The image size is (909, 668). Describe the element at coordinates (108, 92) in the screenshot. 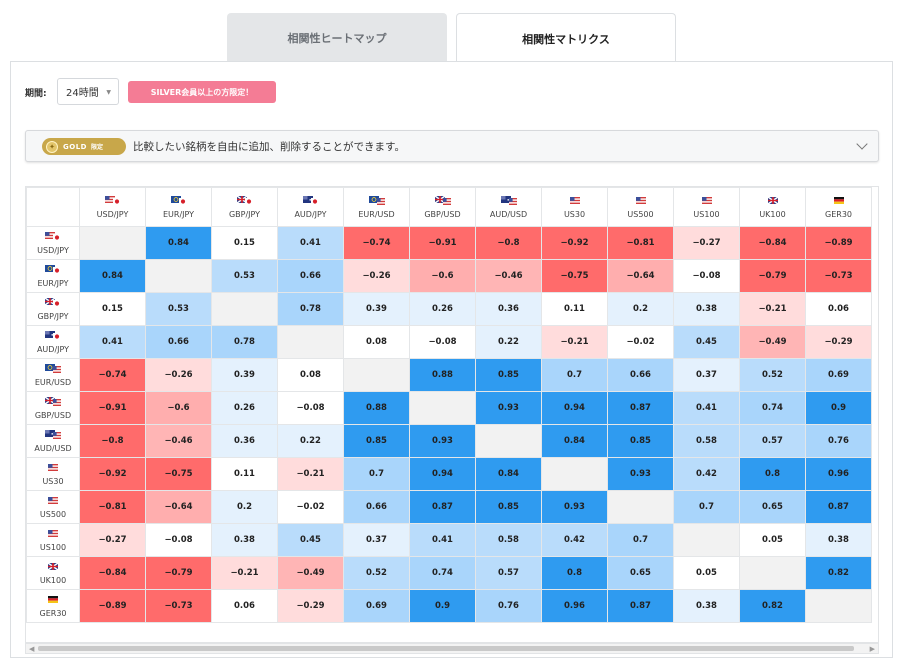

I see `chevron-down-icon: ▼` at that location.